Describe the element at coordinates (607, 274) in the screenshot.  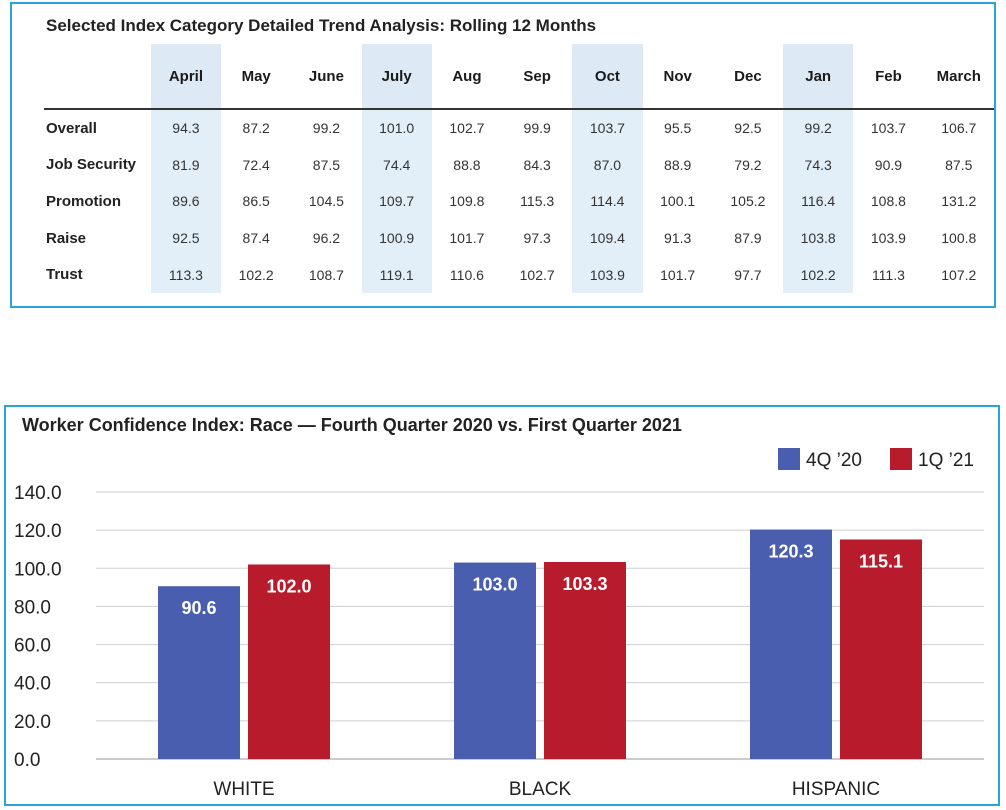
I see `table-cell: 103.9` at that location.